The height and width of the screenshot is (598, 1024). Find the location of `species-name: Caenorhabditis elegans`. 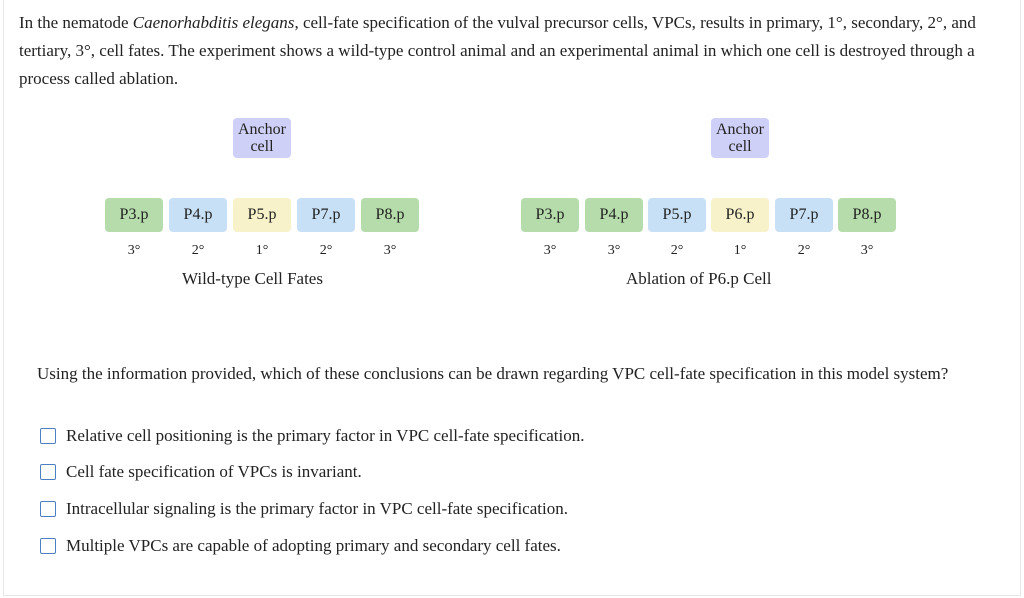

species-name: Caenorhabditis elegans is located at coordinates (213, 22).